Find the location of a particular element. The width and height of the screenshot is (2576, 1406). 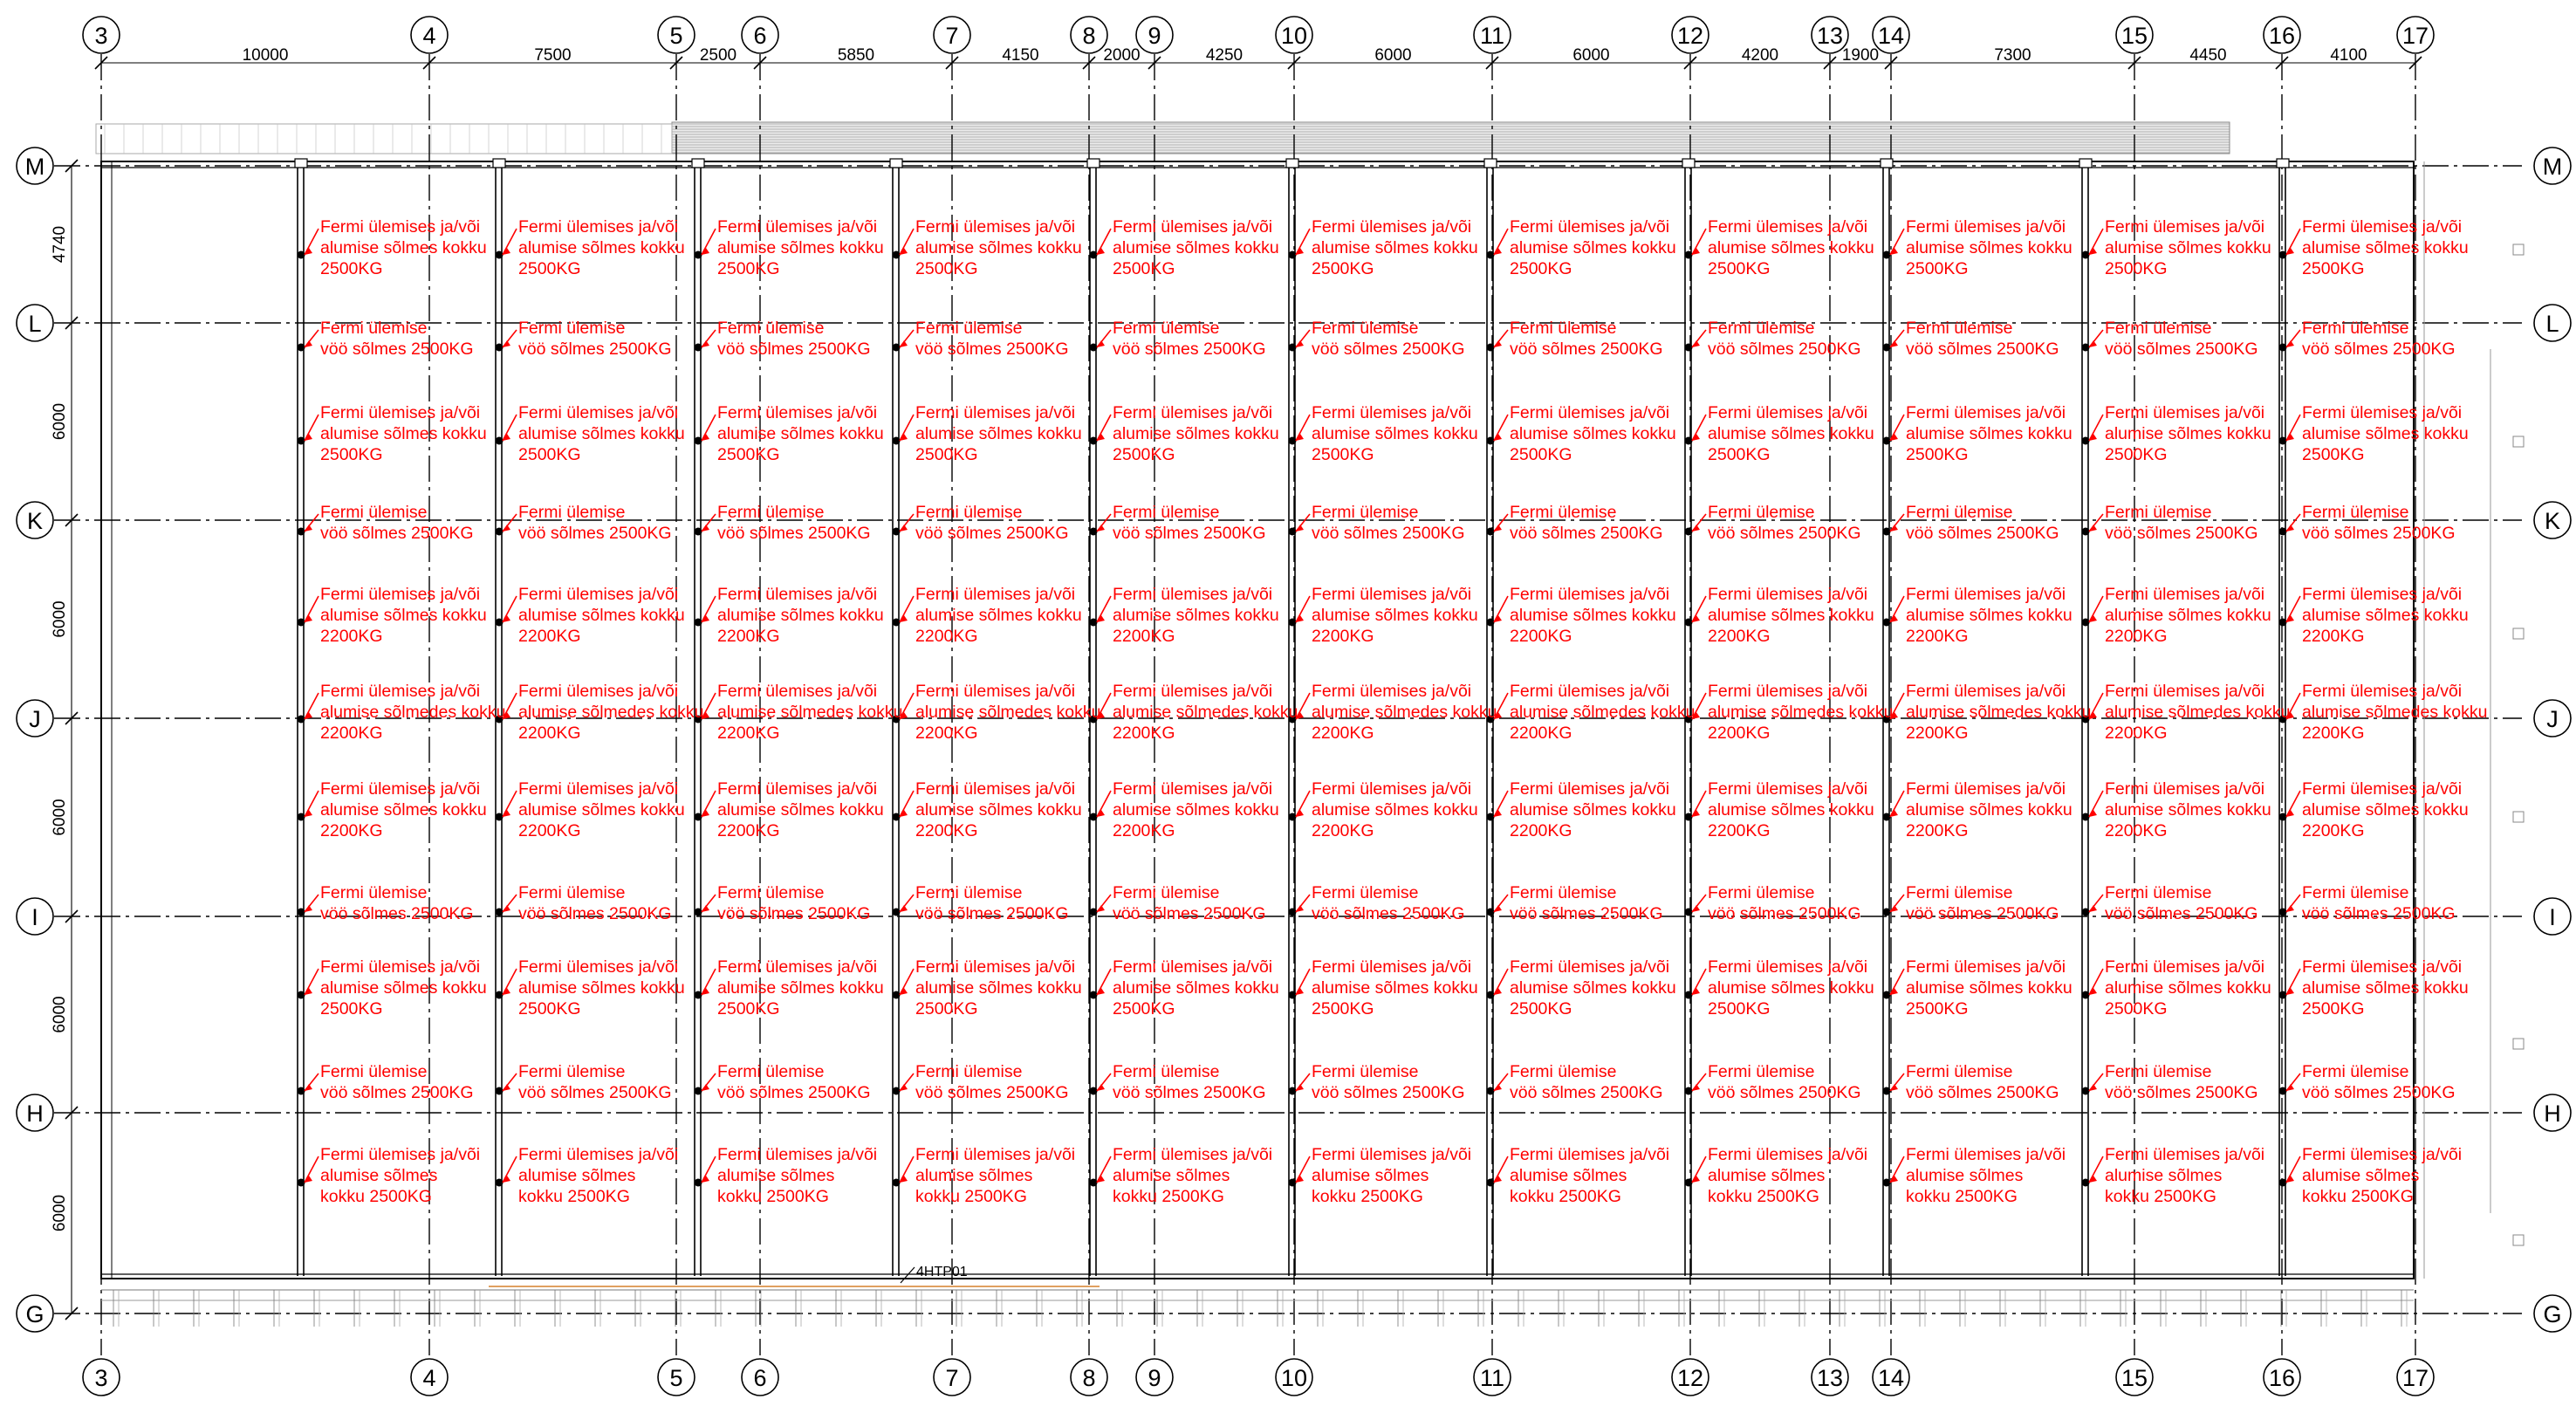

column-axis-bubble-bottom: 12 is located at coordinates (1690, 1377).